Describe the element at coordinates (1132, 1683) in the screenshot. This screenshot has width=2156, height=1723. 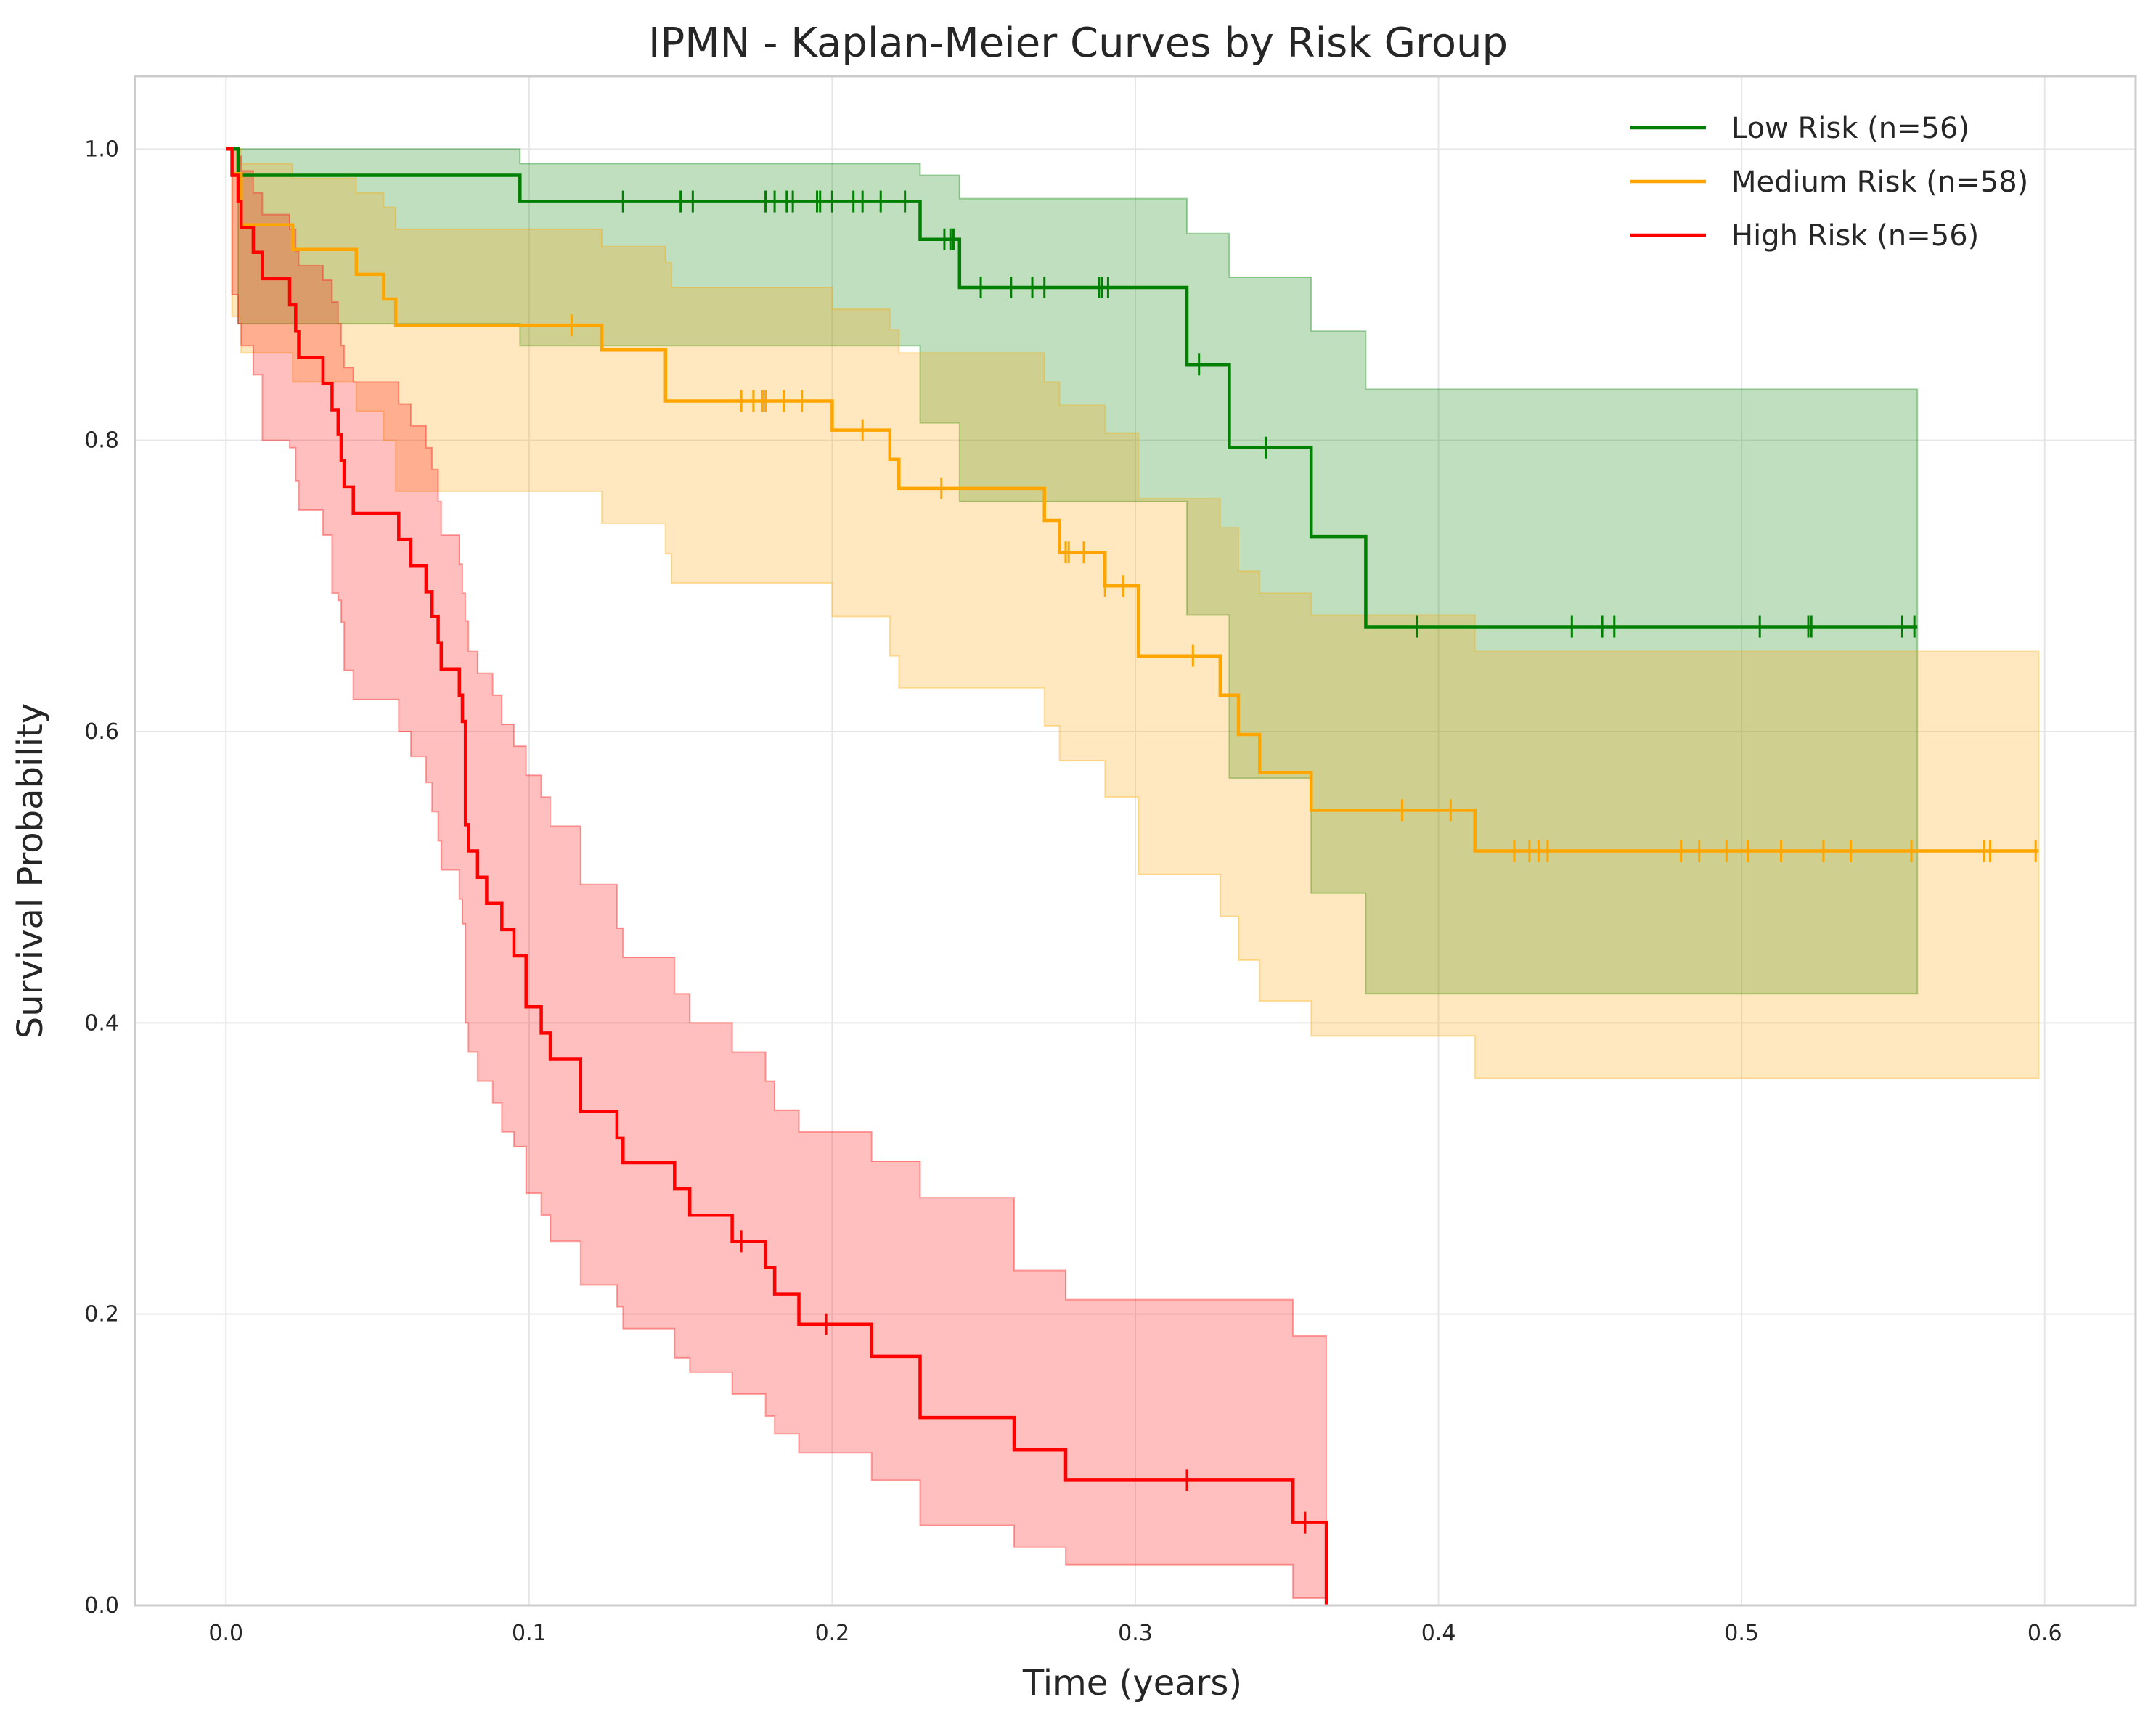
I see `x-axis-title: Time (years)` at that location.